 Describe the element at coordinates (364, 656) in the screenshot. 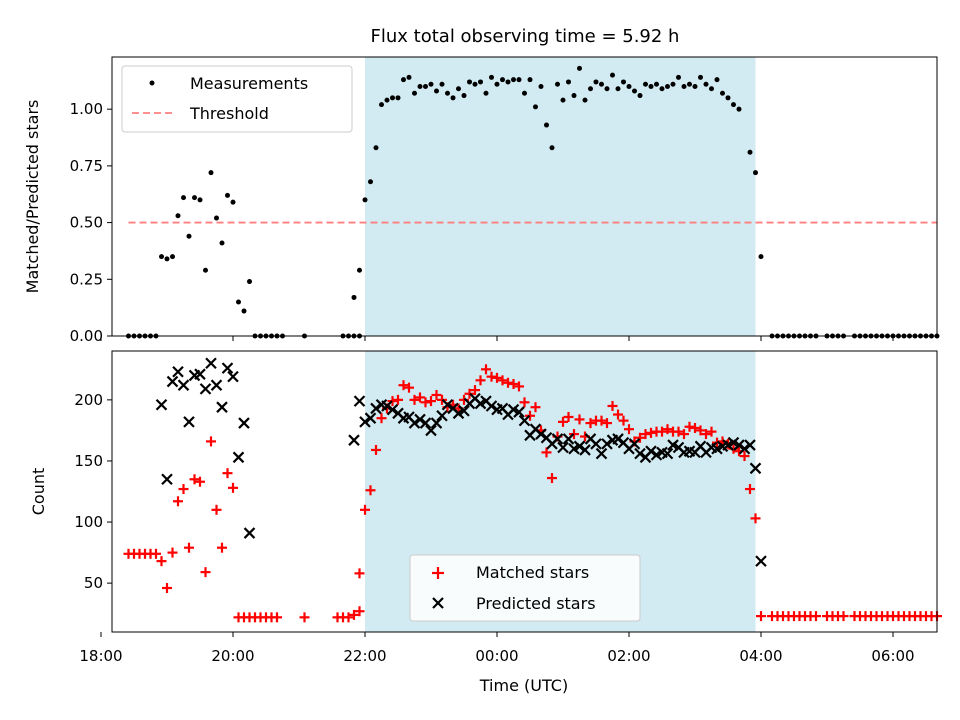

I see `time-x-tick-label: 22:00` at that location.